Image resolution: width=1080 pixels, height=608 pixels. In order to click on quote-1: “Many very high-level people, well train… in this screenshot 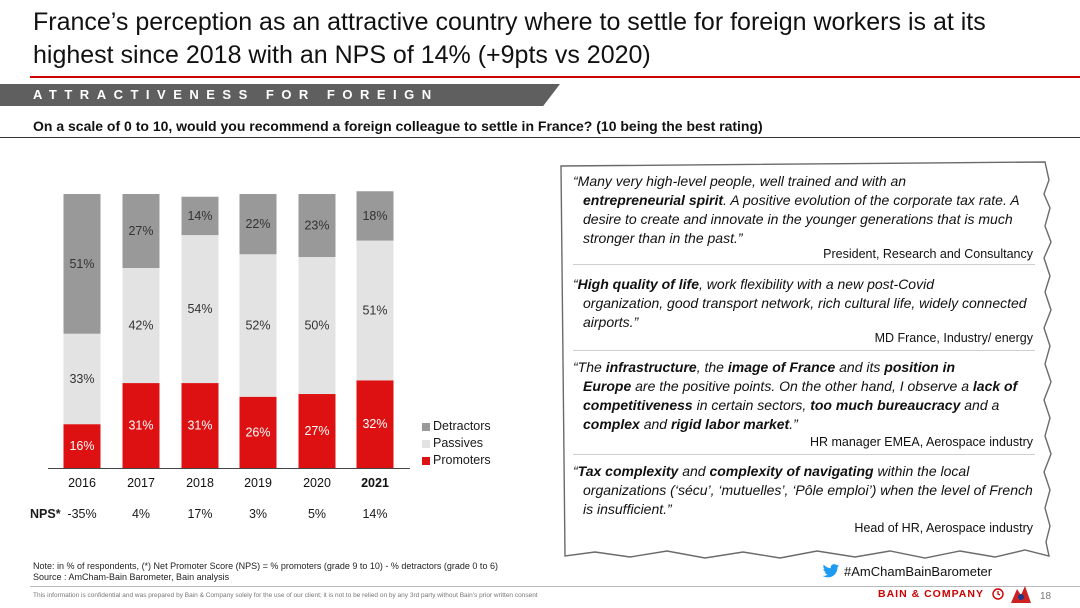, I will do `click(803, 210)`.